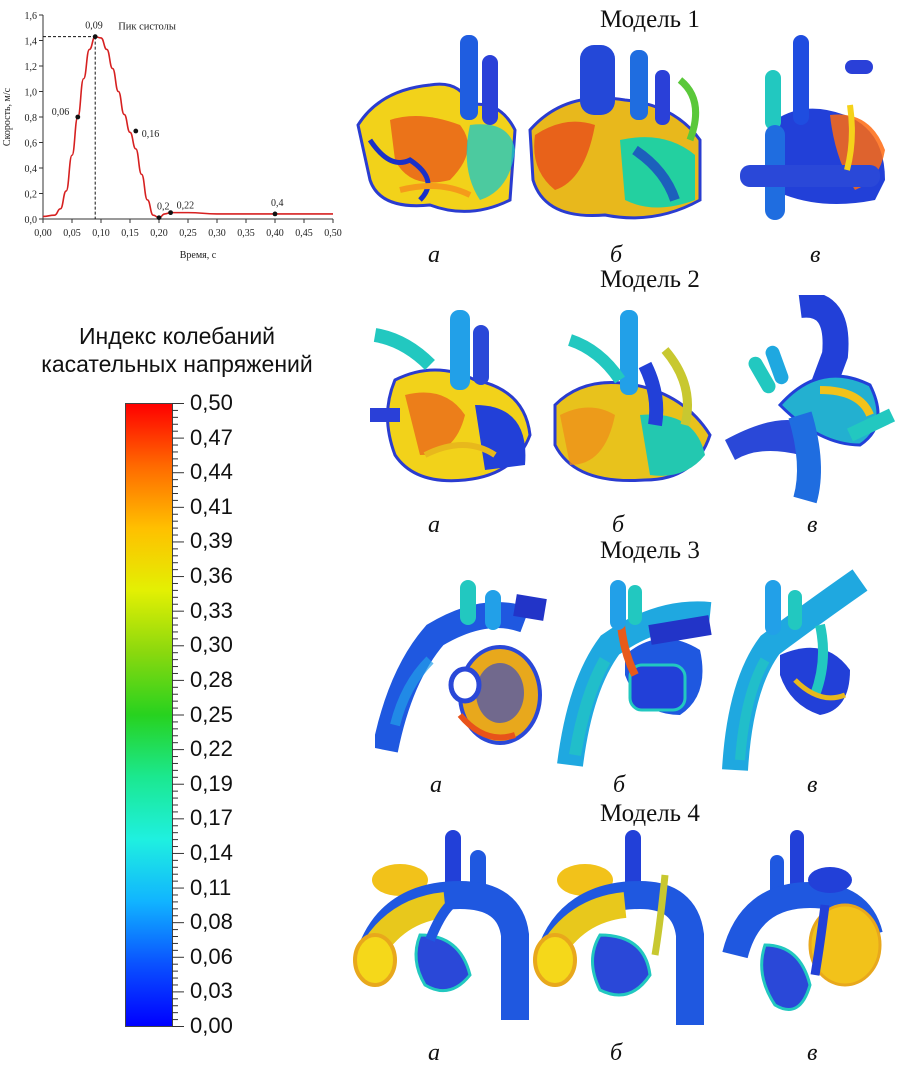  What do you see at coordinates (151, 134) in the screenshot?
I see `marked-point-label: 0,16` at bounding box center [151, 134].